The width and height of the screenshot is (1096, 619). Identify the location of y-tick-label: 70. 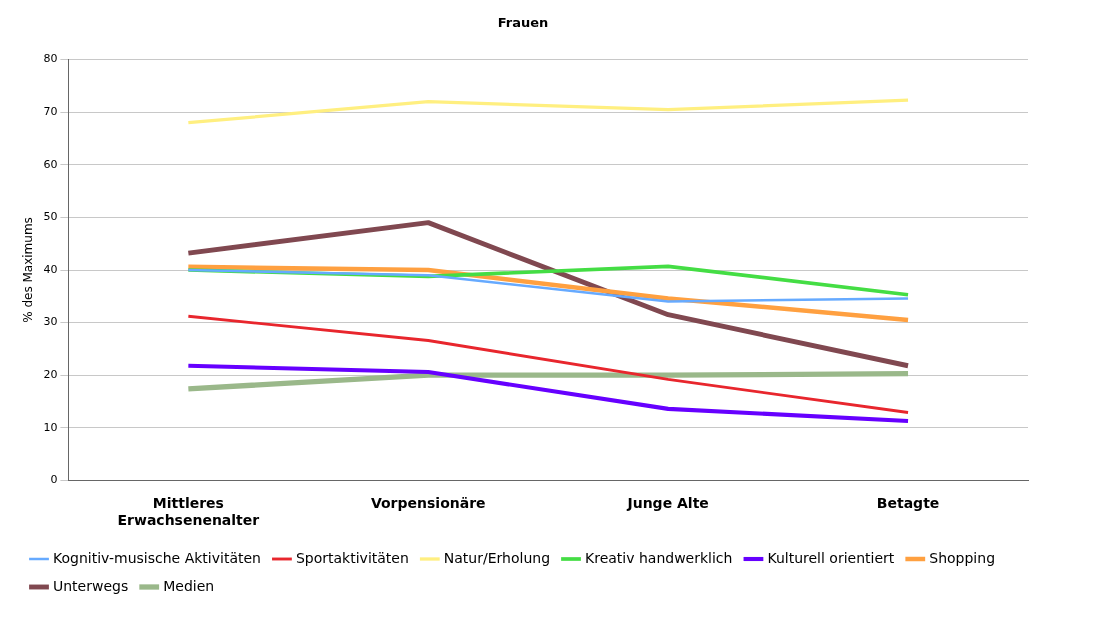
(50, 112).